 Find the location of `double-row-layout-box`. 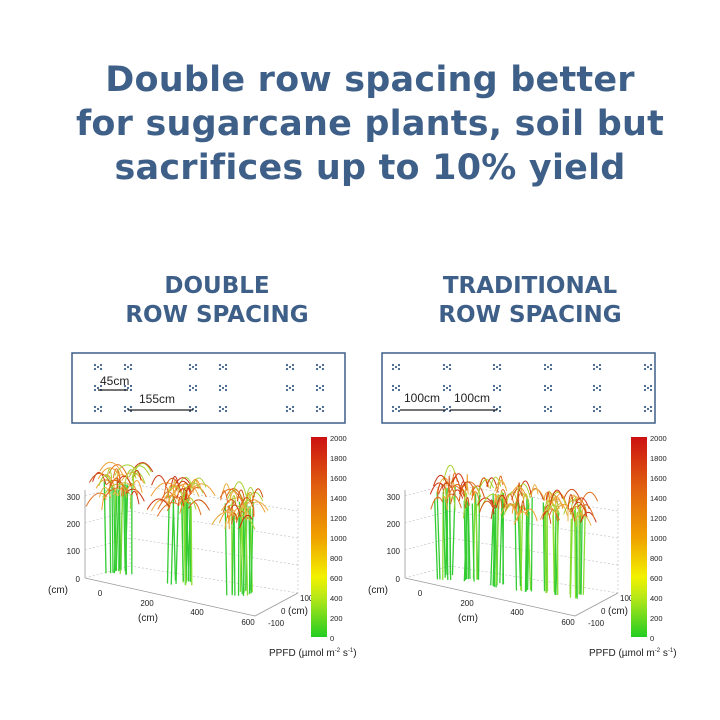

double-row-layout-box is located at coordinates (208, 388).